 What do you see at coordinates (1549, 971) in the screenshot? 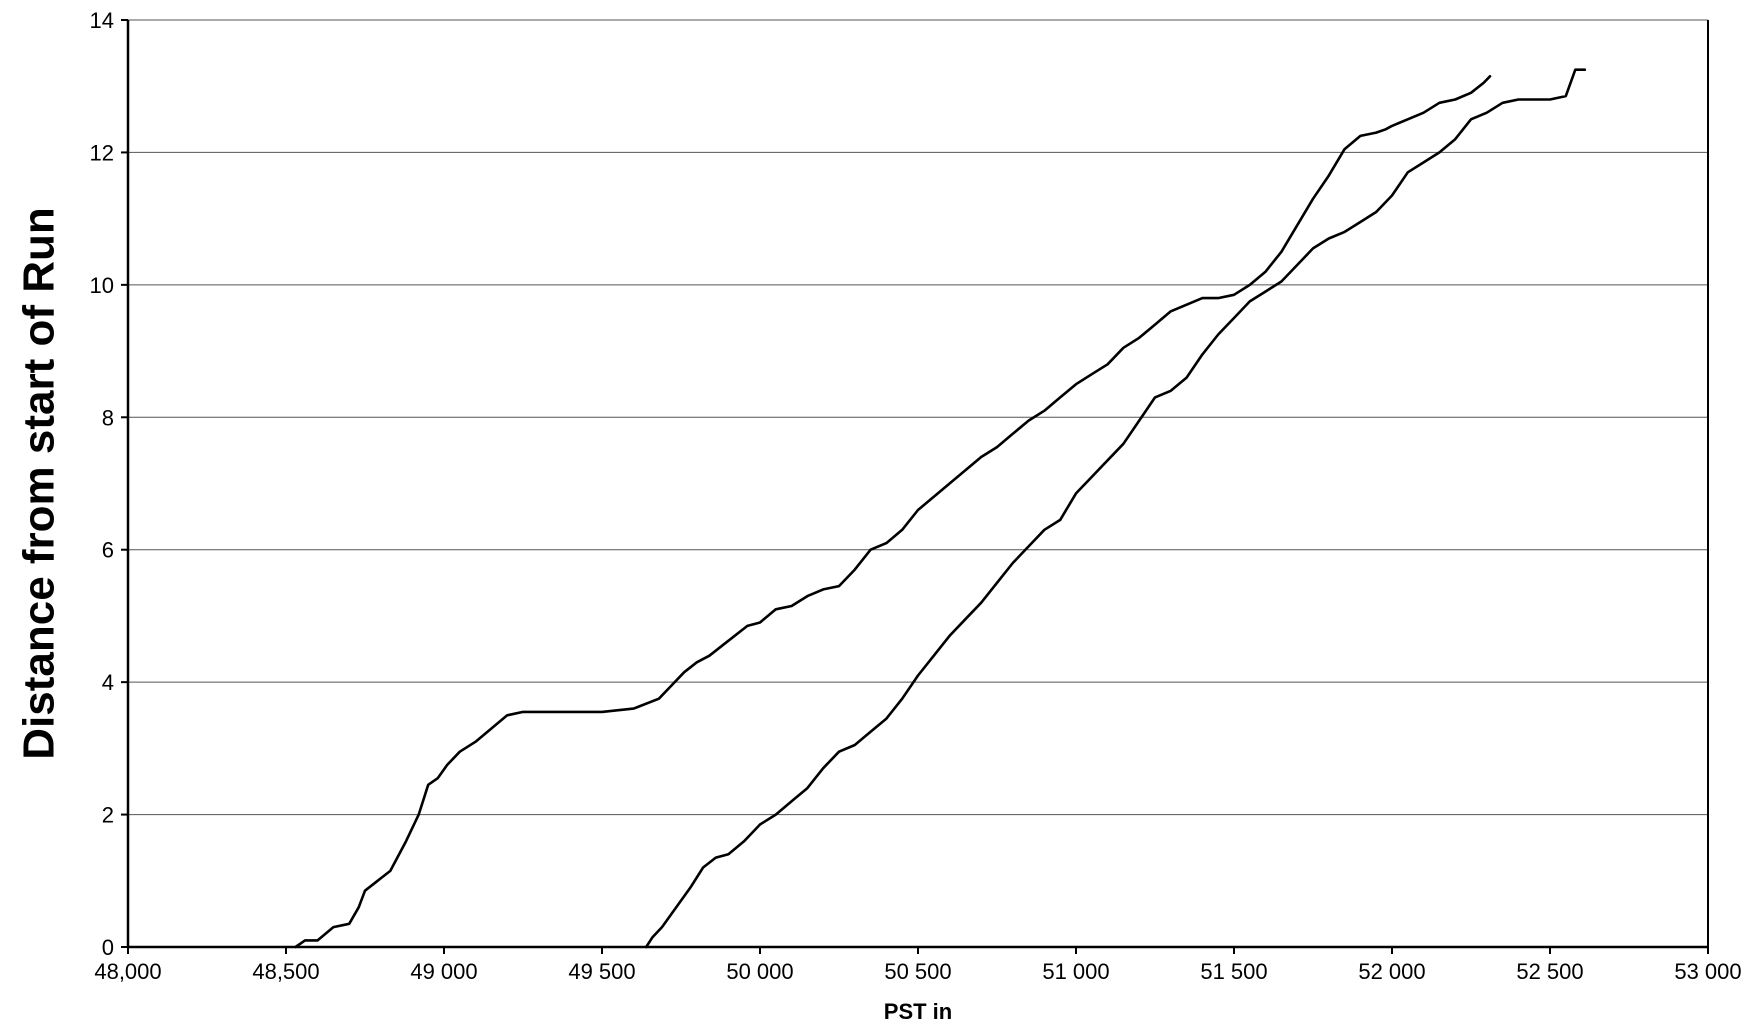
I see `x-tick-label: 52 500` at bounding box center [1549, 971].